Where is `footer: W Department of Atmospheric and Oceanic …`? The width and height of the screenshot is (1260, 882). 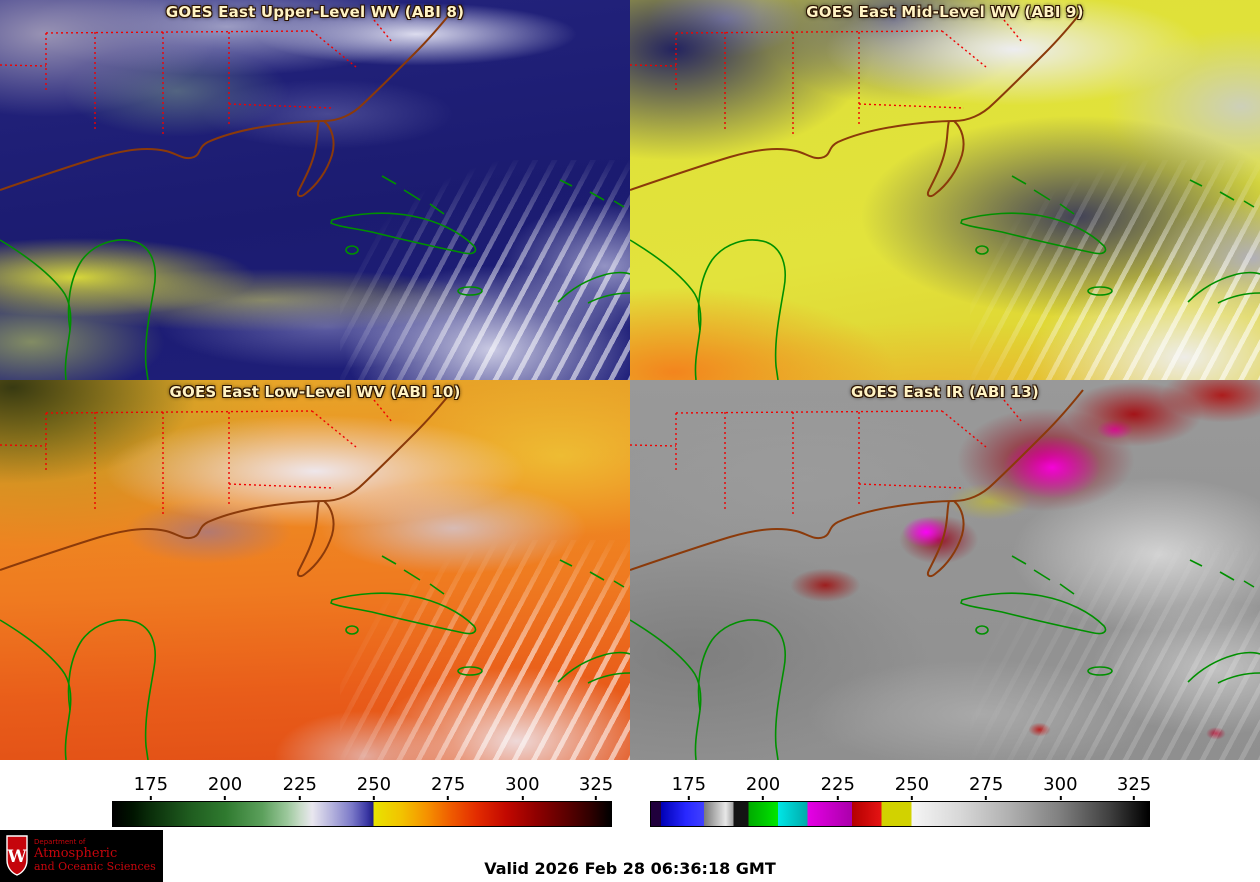 footer: W Department of Atmospheric and Oceanic … is located at coordinates (630, 856).